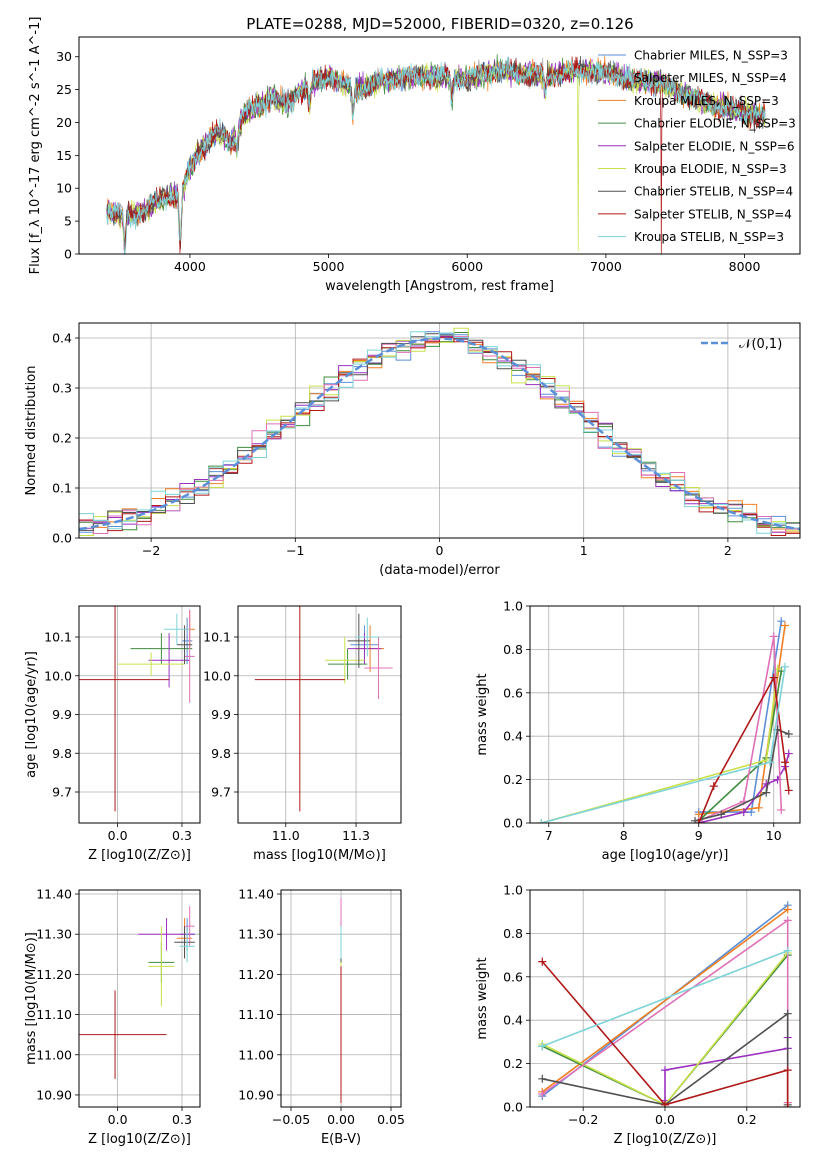 The image size is (819, 1170). What do you see at coordinates (774, 835) in the screenshot?
I see `x-tick-label: 10` at bounding box center [774, 835].